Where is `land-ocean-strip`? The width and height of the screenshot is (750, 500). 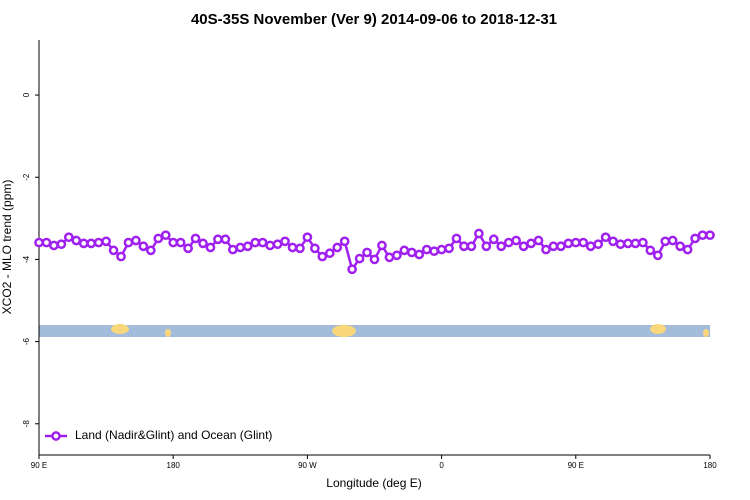 land-ocean-strip is located at coordinates (374, 330).